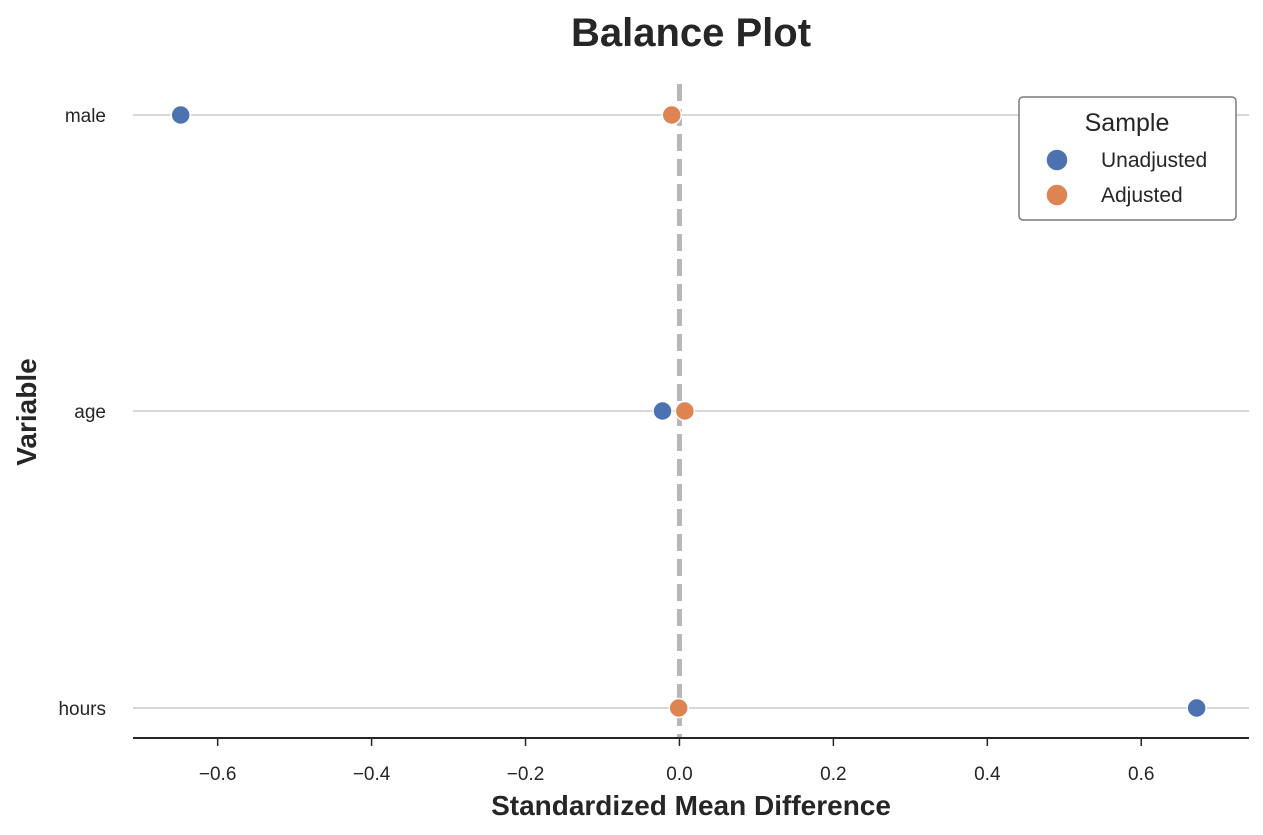  Describe the element at coordinates (1154, 160) in the screenshot. I see `legend-label-unadjusted: Unadjusted` at that location.